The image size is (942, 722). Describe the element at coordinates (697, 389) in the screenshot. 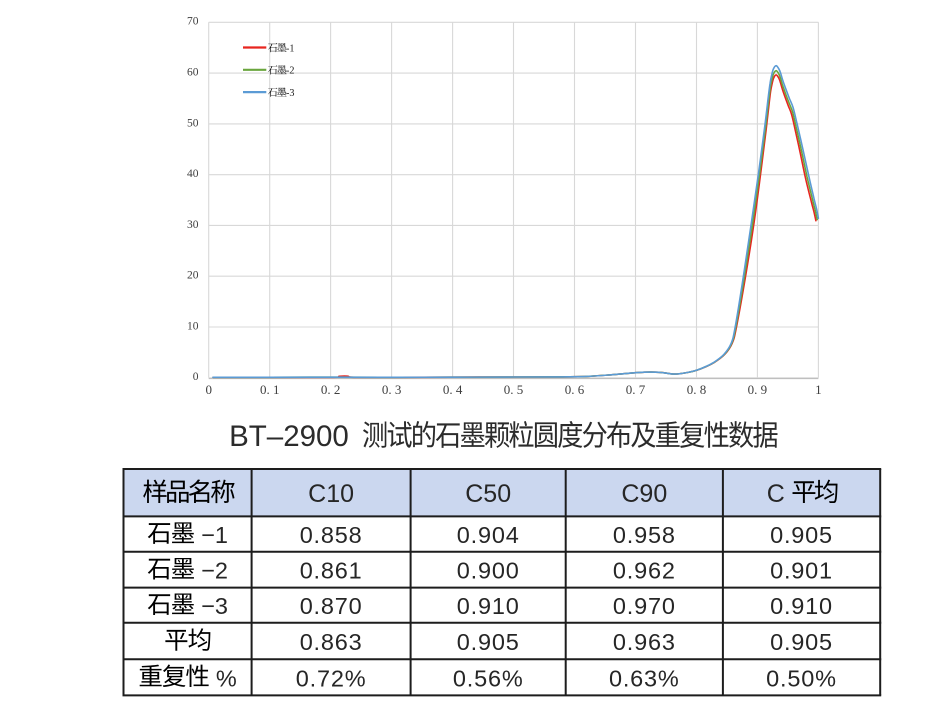

I see `svg-text: 0. 8` at that location.